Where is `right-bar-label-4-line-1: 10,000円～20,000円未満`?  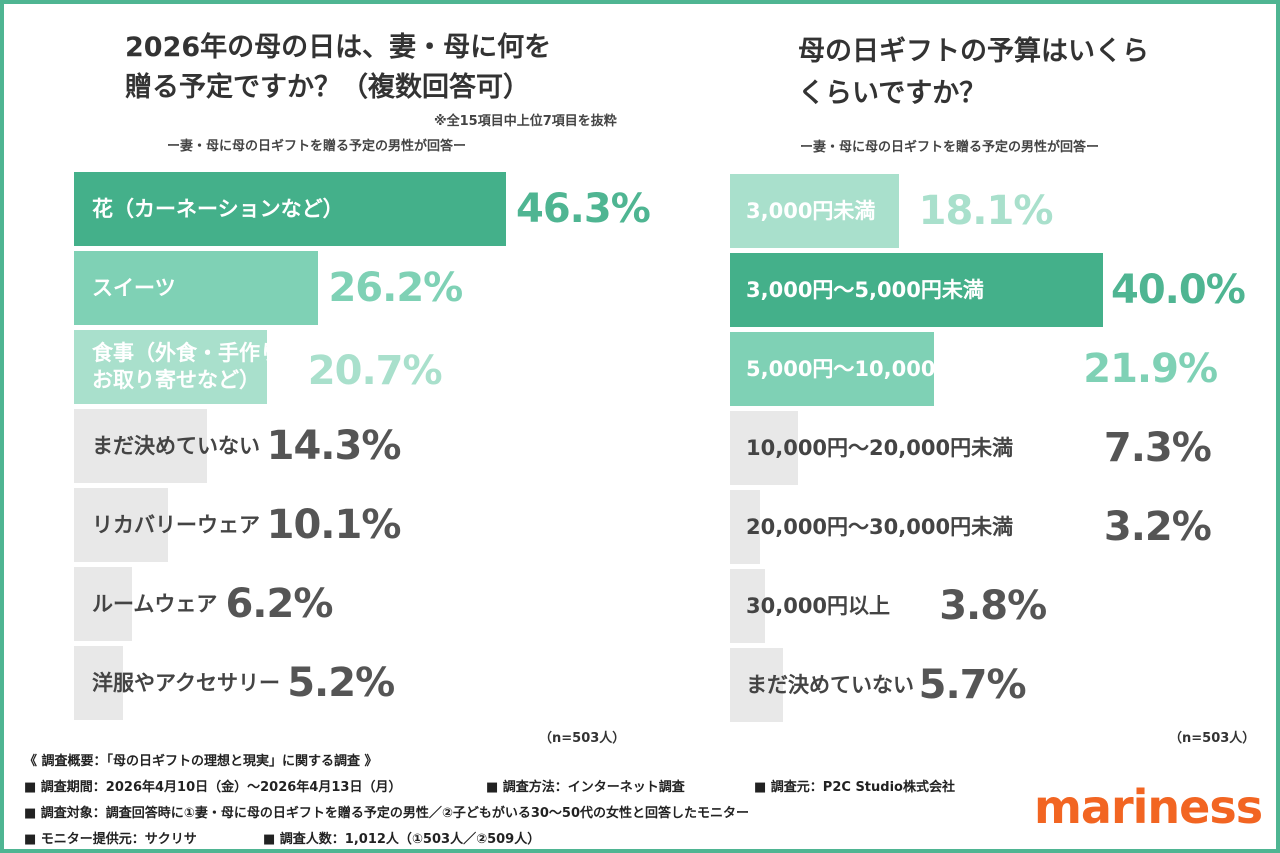 right-bar-label-4-line-1: 10,000円～20,000円未満 is located at coordinates (880, 447).